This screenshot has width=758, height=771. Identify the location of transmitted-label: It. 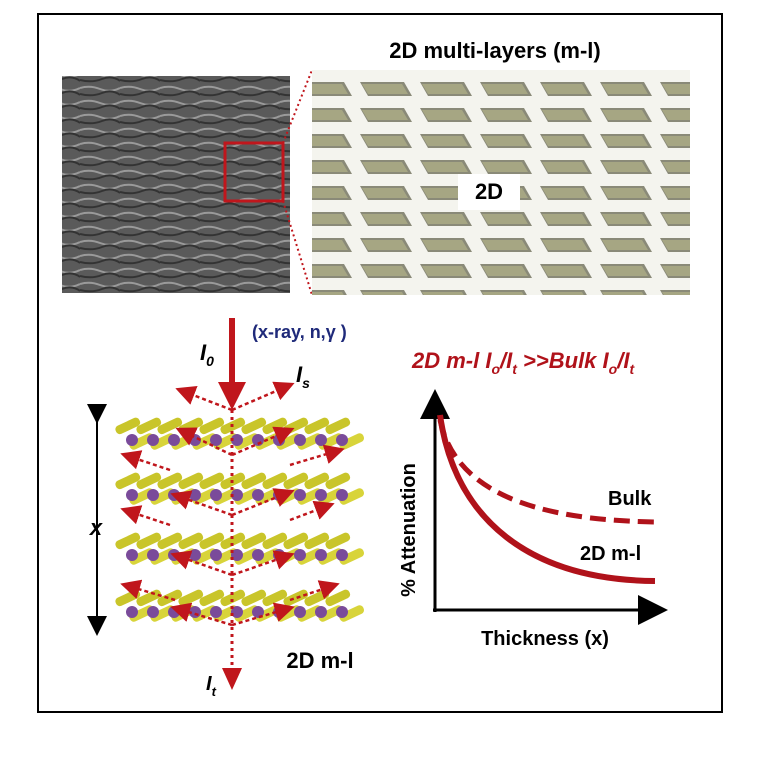
(211, 686).